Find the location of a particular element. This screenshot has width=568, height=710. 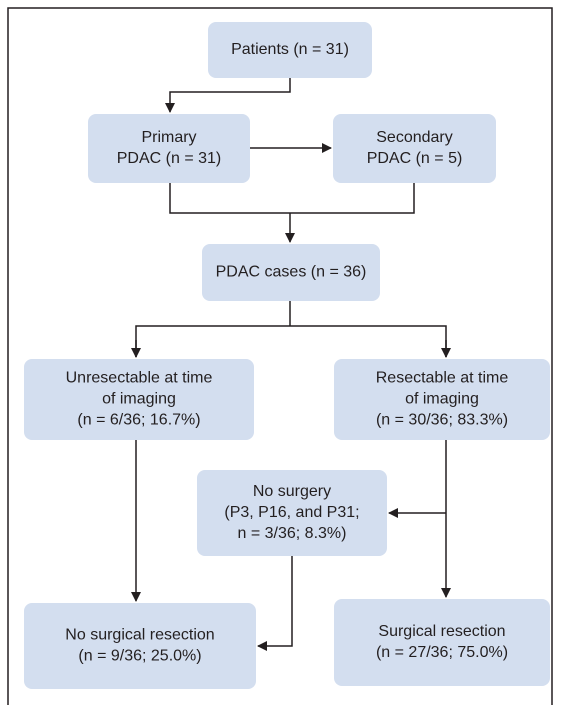

node-label: Secondary is located at coordinates (414, 137).